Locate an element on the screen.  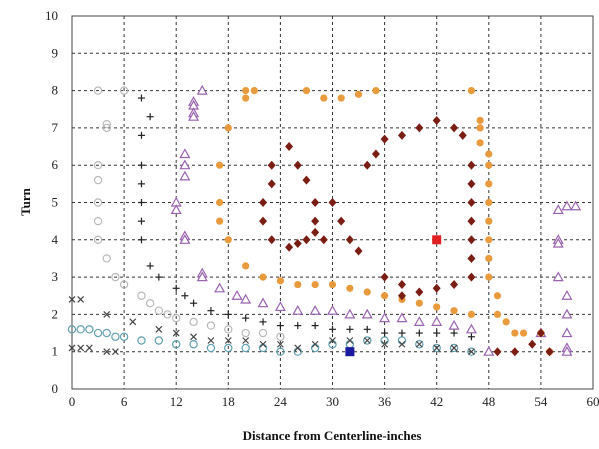
y-tick-label: 6 is located at coordinates (55, 164).